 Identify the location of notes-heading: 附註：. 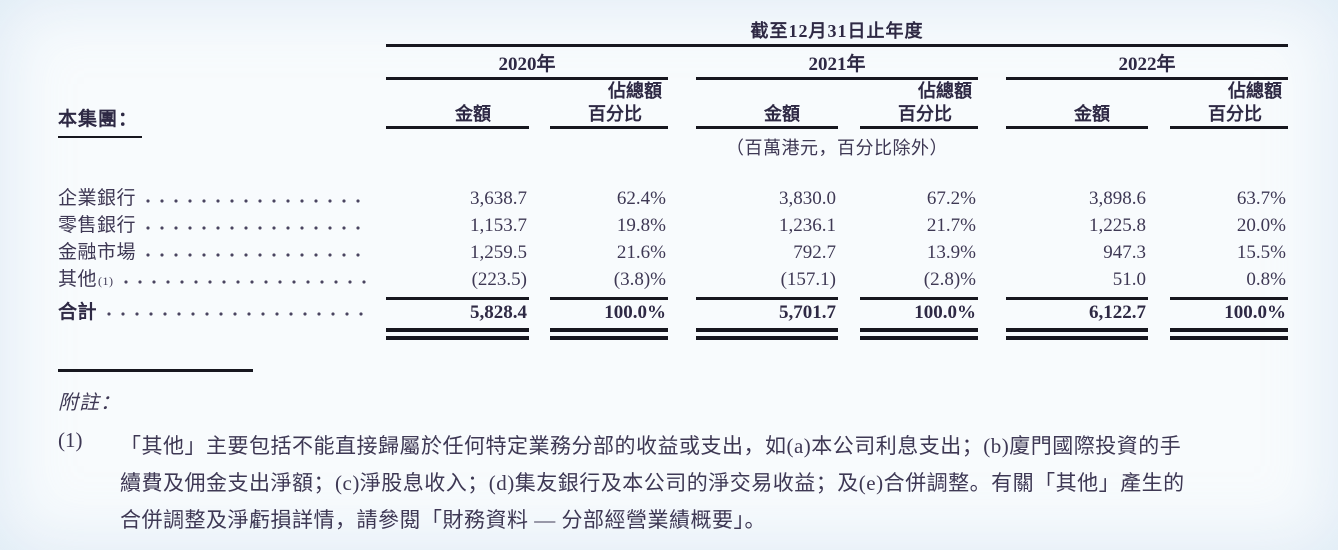
(89, 403).